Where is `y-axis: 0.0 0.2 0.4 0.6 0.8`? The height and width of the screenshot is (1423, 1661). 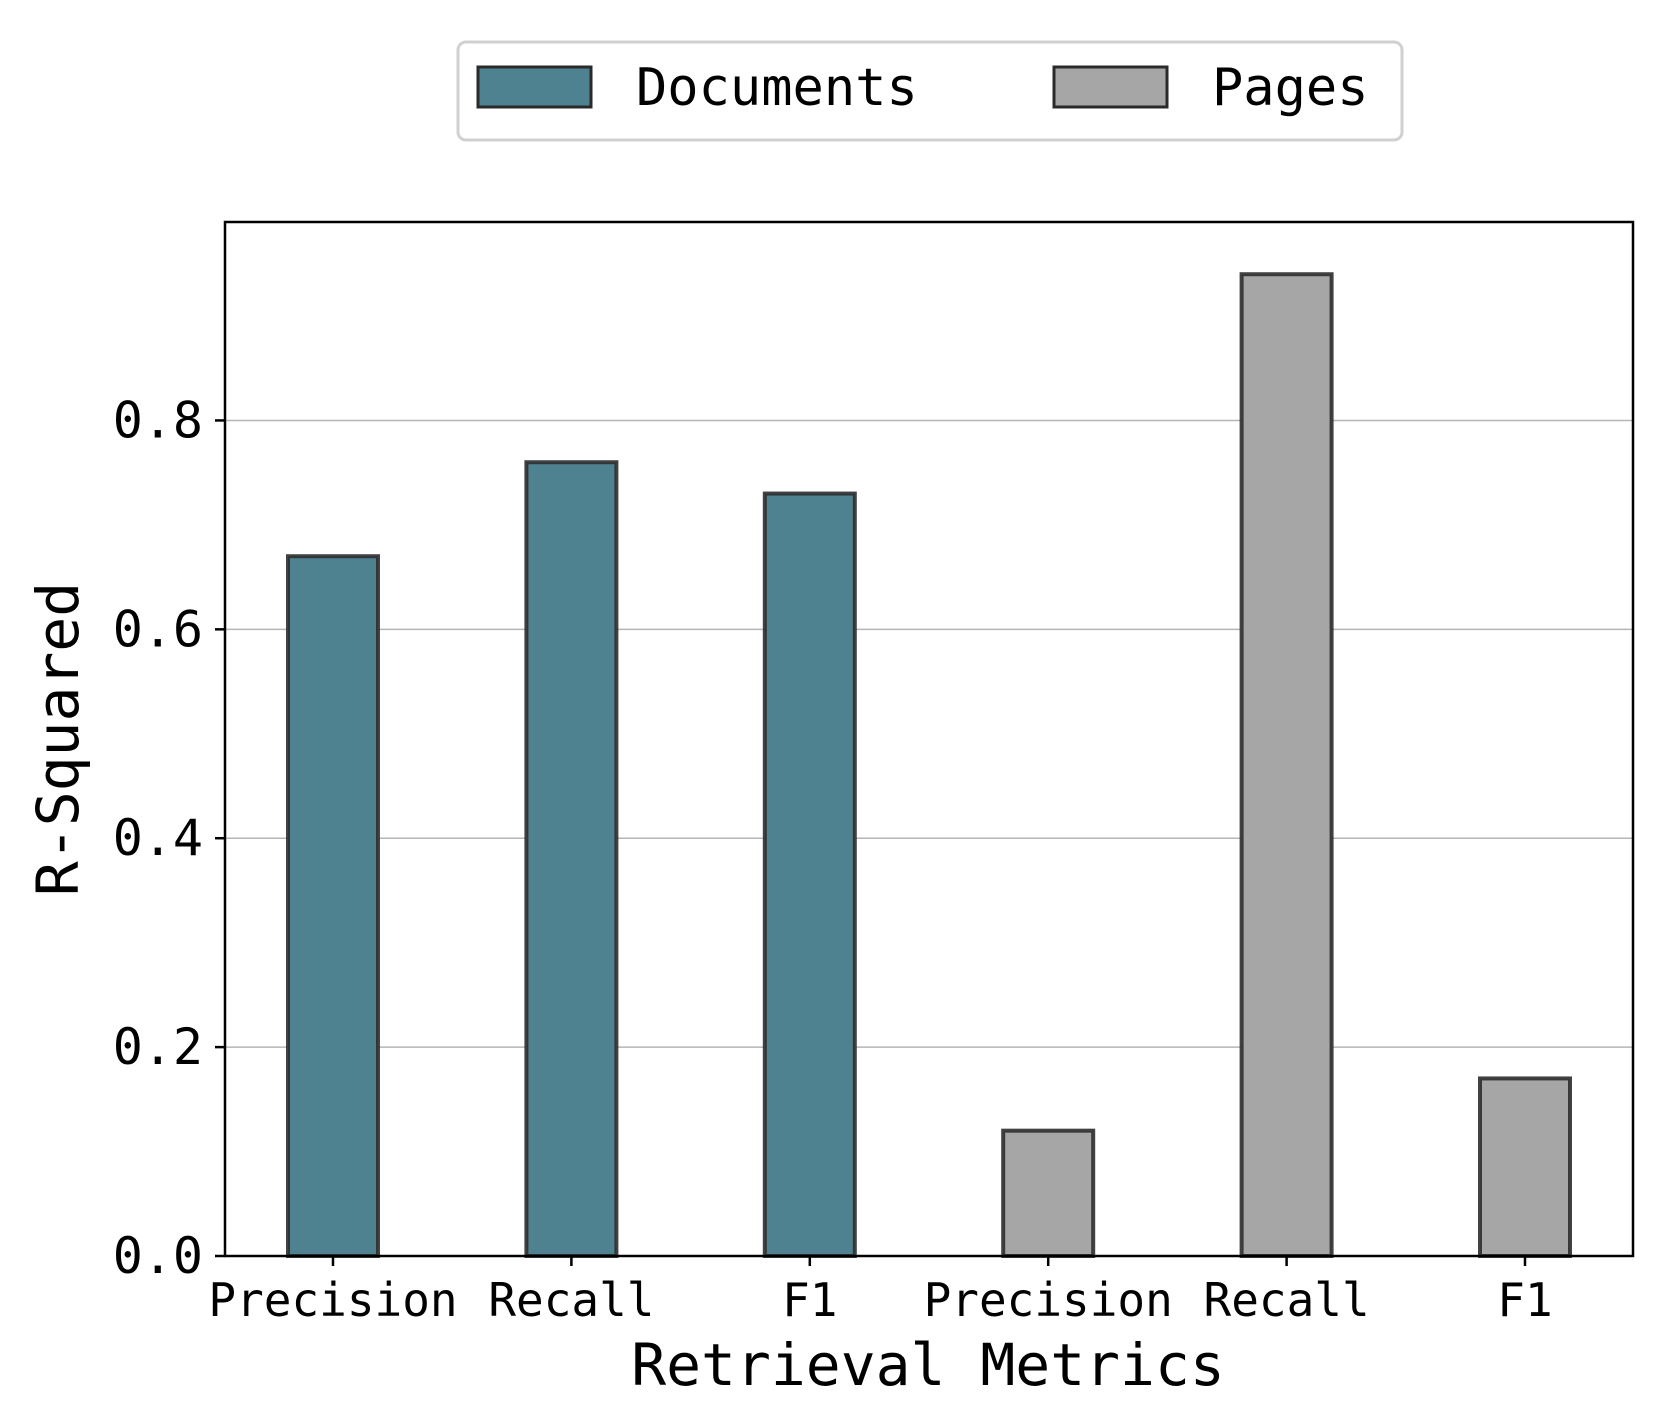 y-axis: 0.0 0.2 0.4 0.6 0.8 is located at coordinates (169, 838).